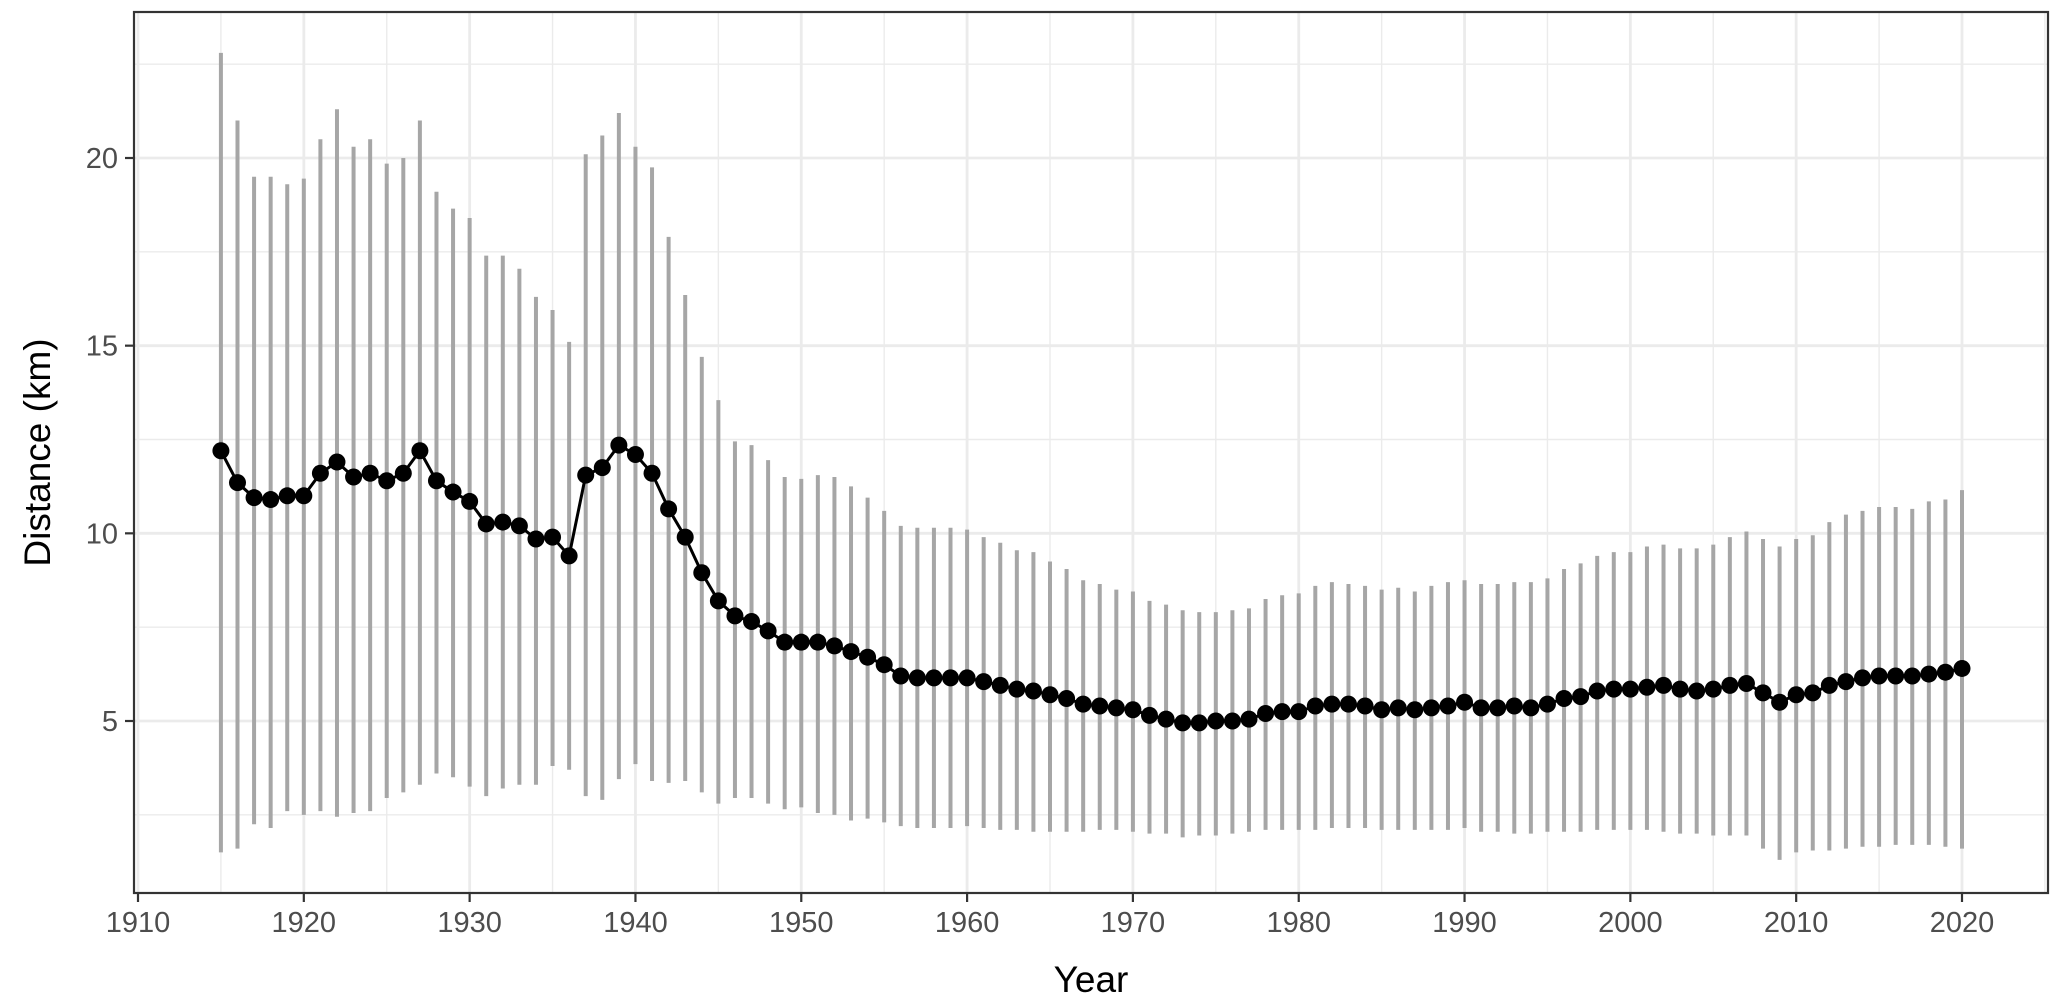  I want to click on x-tick-label: 1930, so click(469, 923).